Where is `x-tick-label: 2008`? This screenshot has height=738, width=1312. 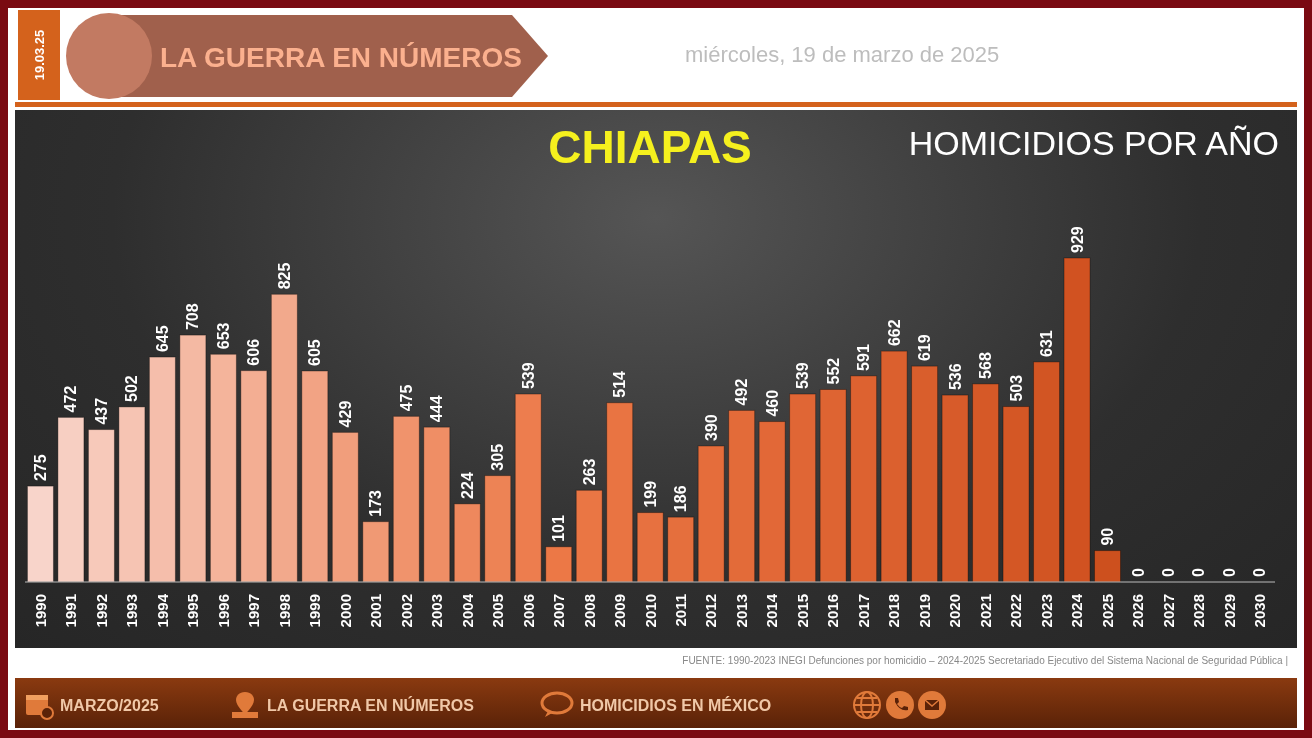
x-tick-label: 2008 is located at coordinates (589, 611).